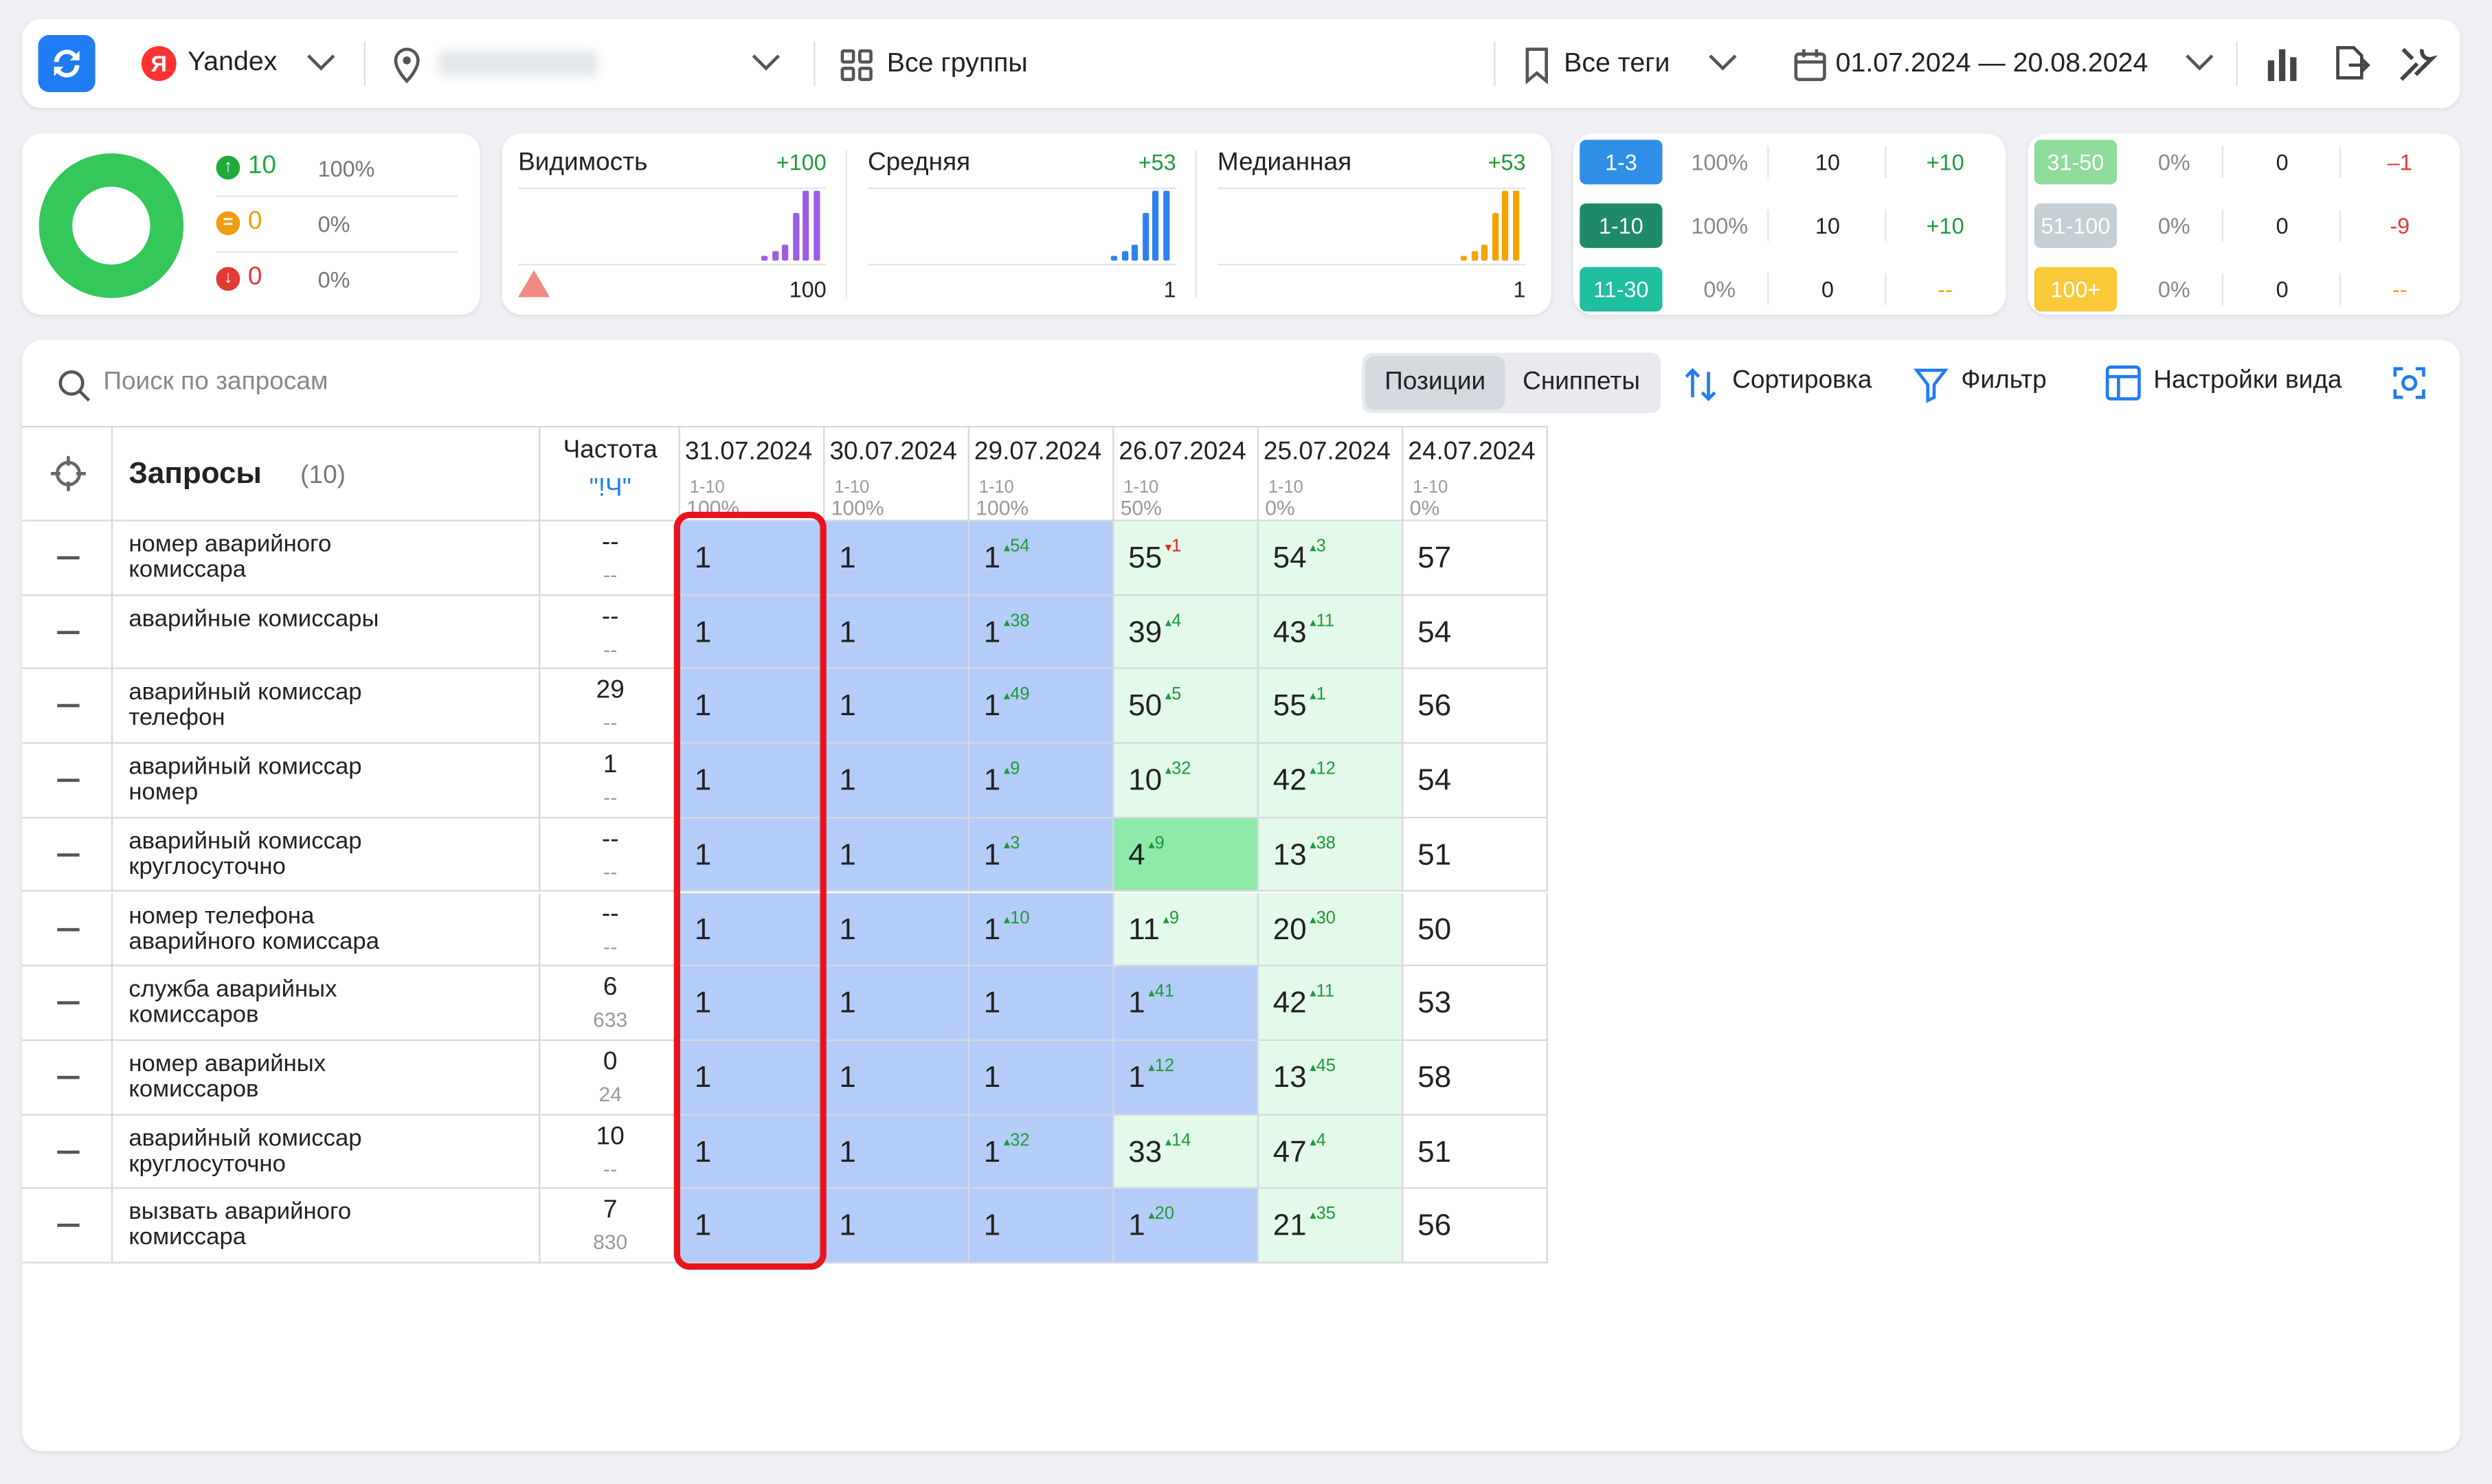  I want to click on position-delta: 38, so click(1017, 621).